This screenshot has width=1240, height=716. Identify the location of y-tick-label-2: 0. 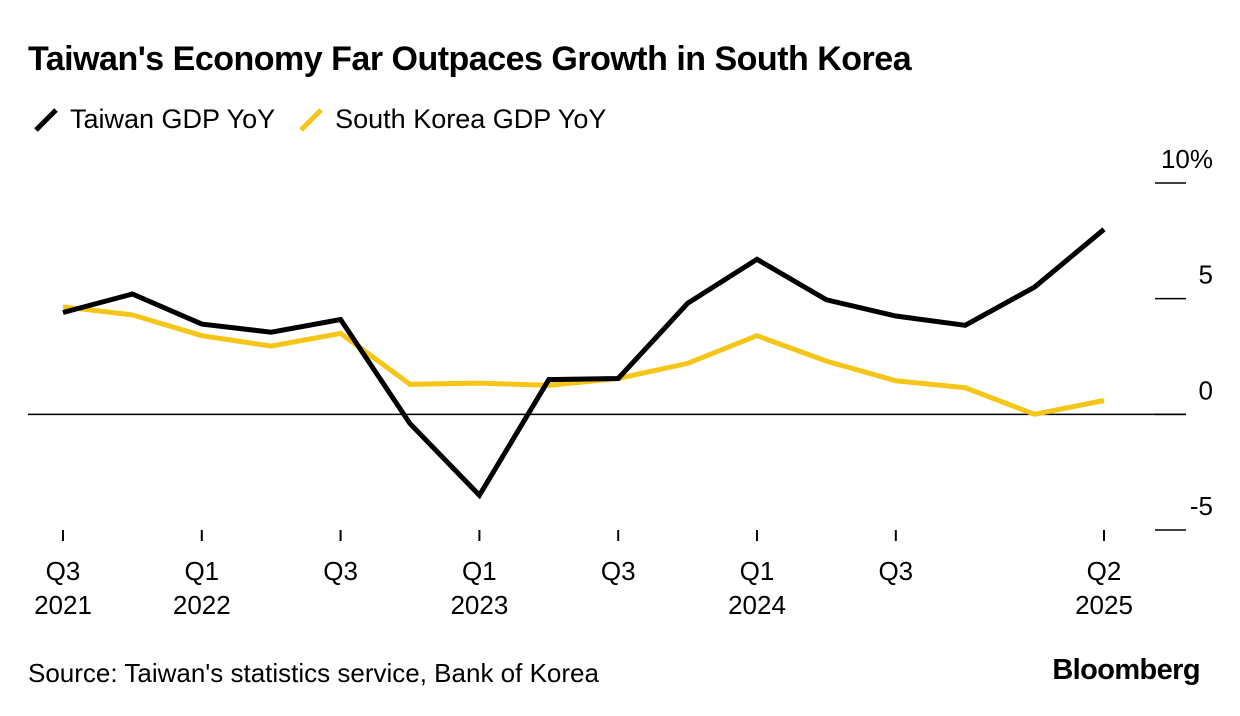
(1206, 390).